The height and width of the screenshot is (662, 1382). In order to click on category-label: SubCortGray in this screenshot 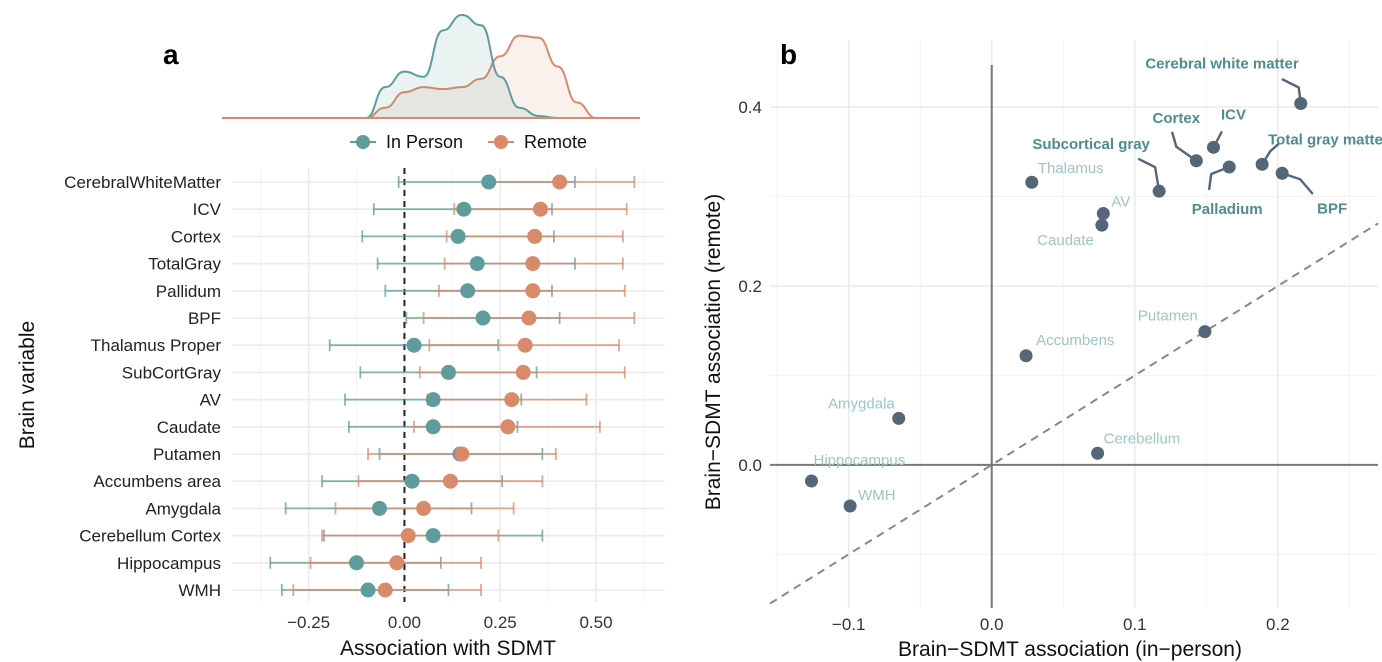, I will do `click(172, 372)`.